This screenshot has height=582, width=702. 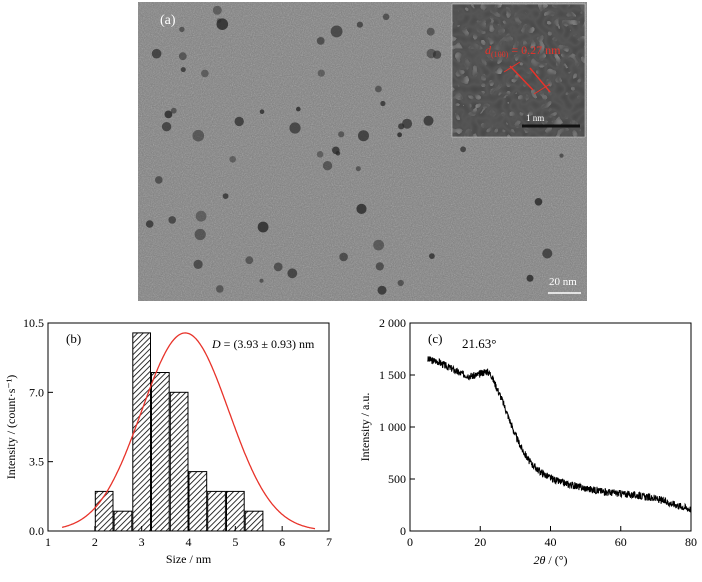 What do you see at coordinates (563, 282) in the screenshot?
I see `scale-bar-label: 20 nm` at bounding box center [563, 282].